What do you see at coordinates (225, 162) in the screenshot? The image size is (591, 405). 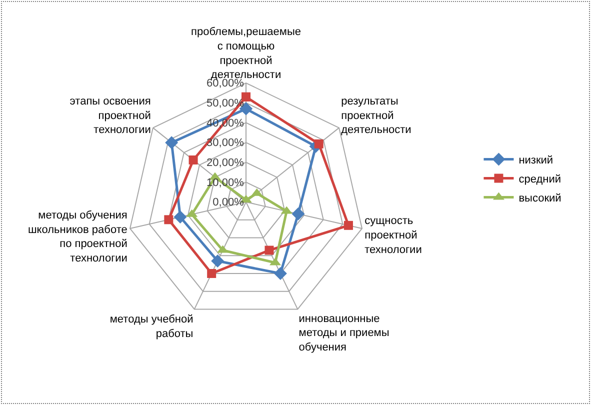 I see `y-tick-label: 20,00%` at bounding box center [225, 162].